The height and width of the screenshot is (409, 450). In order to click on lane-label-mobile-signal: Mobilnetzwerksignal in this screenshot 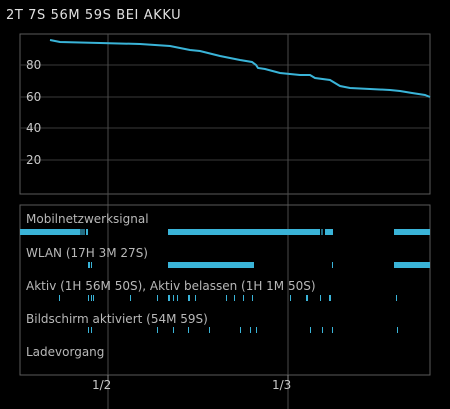, I will do `click(87, 219)`.